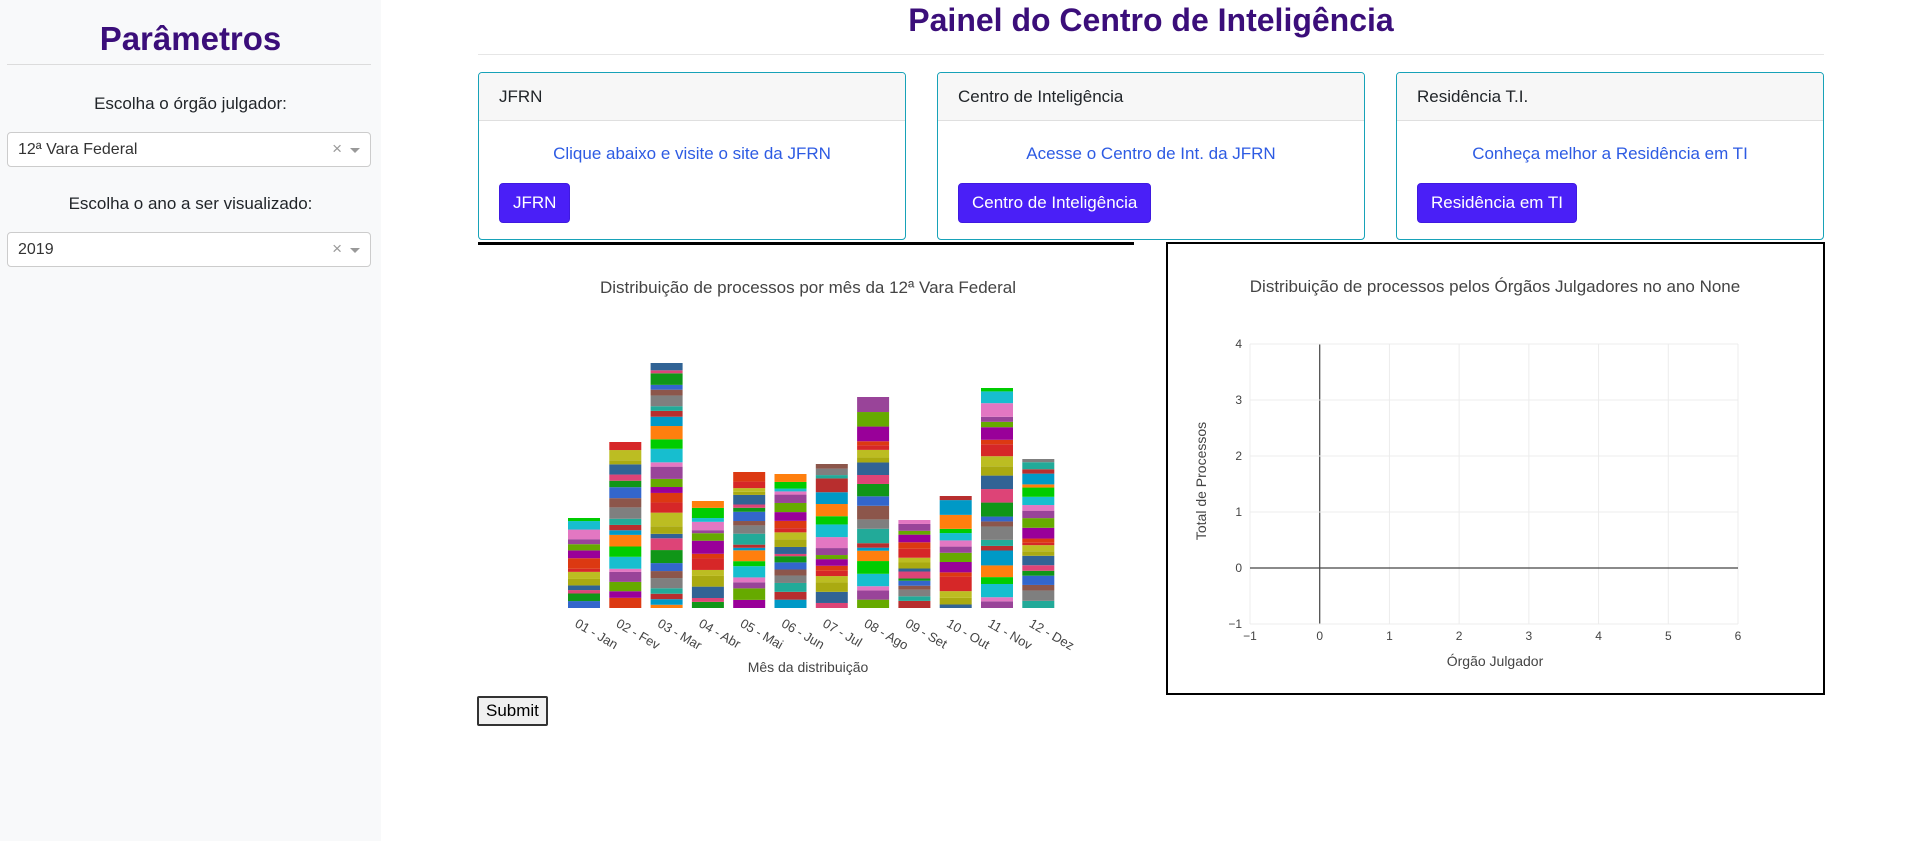 The height and width of the screenshot is (841, 1916). I want to click on card-link-text: Conheça melhor a Residência em TI, so click(1610, 153).